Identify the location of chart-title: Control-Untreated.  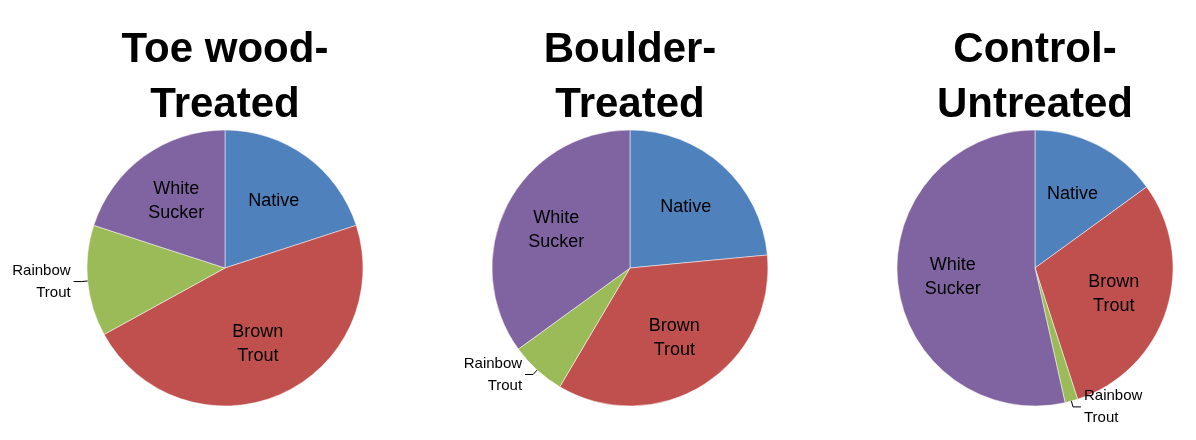
(1035, 75).